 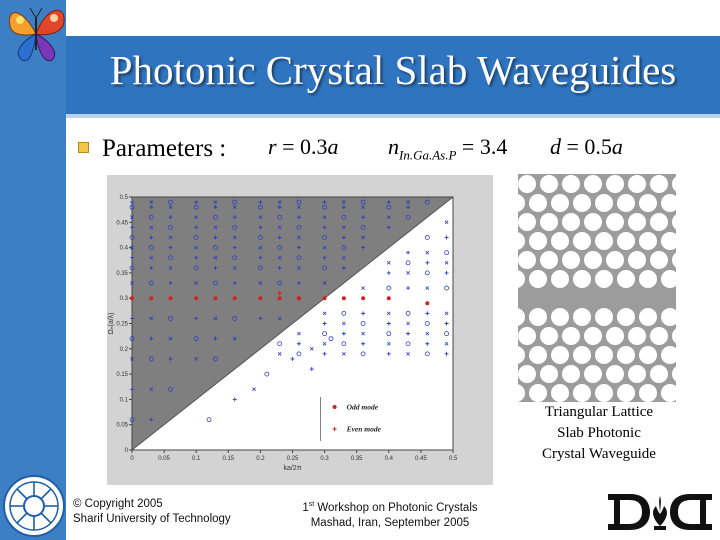 I want to click on copyright-line-1: © Copyright 2005, so click(x=118, y=504).